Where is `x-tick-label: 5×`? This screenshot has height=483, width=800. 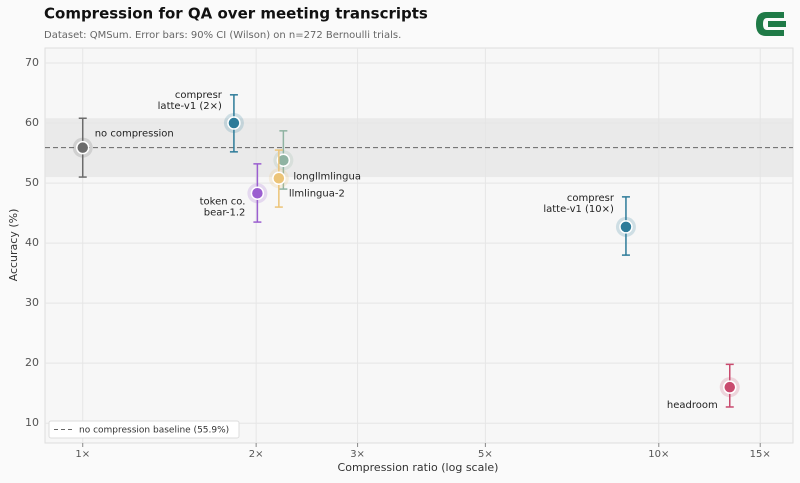 x-tick-label: 5× is located at coordinates (485, 454).